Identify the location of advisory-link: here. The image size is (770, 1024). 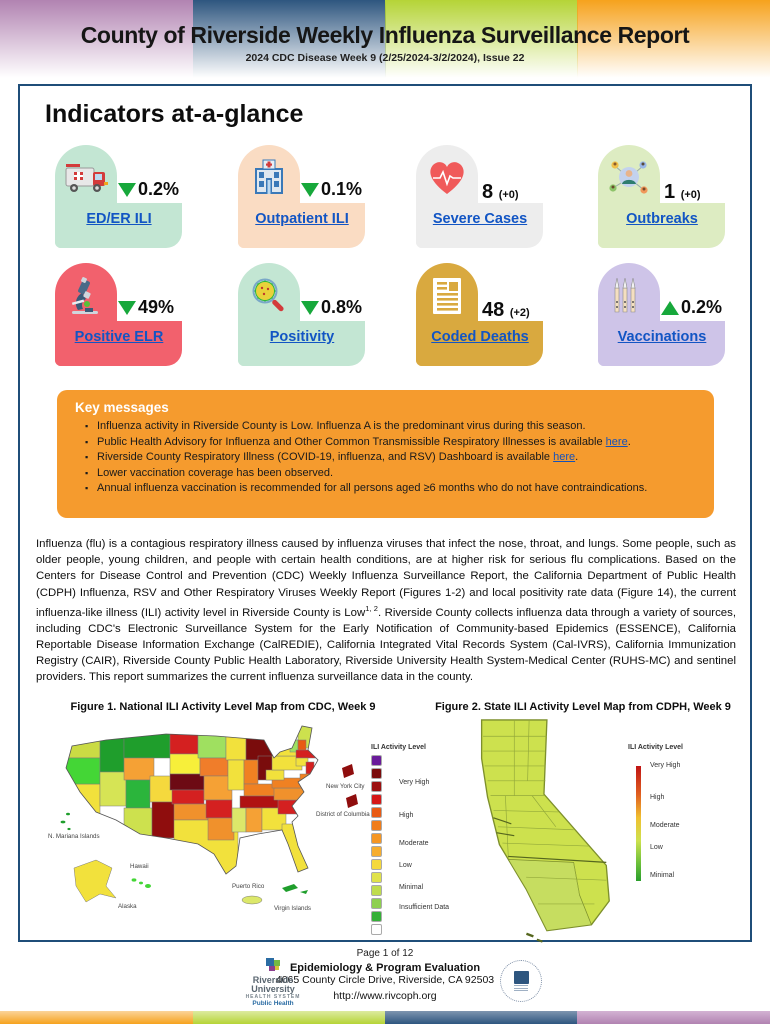
(616, 441).